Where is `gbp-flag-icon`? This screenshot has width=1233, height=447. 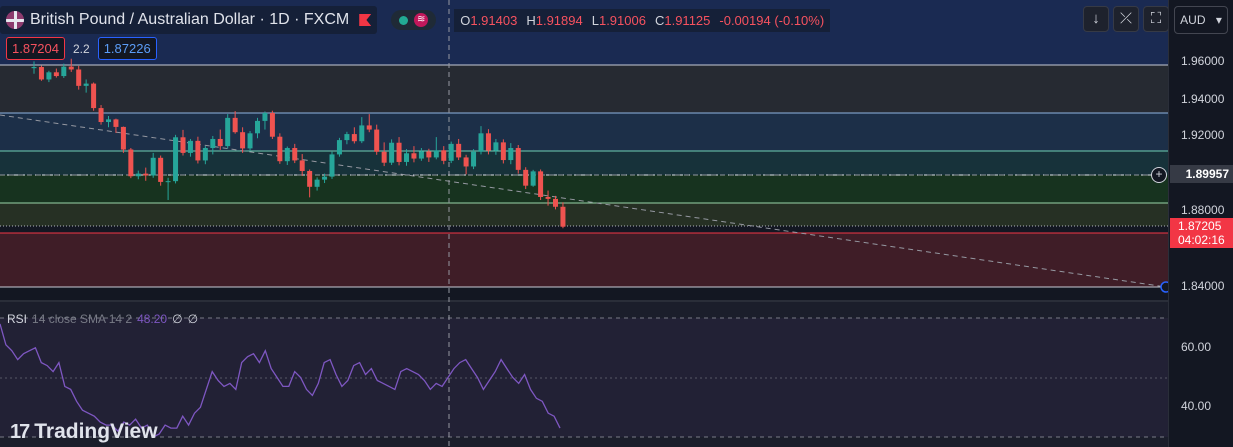 gbp-flag-icon is located at coordinates (15, 20).